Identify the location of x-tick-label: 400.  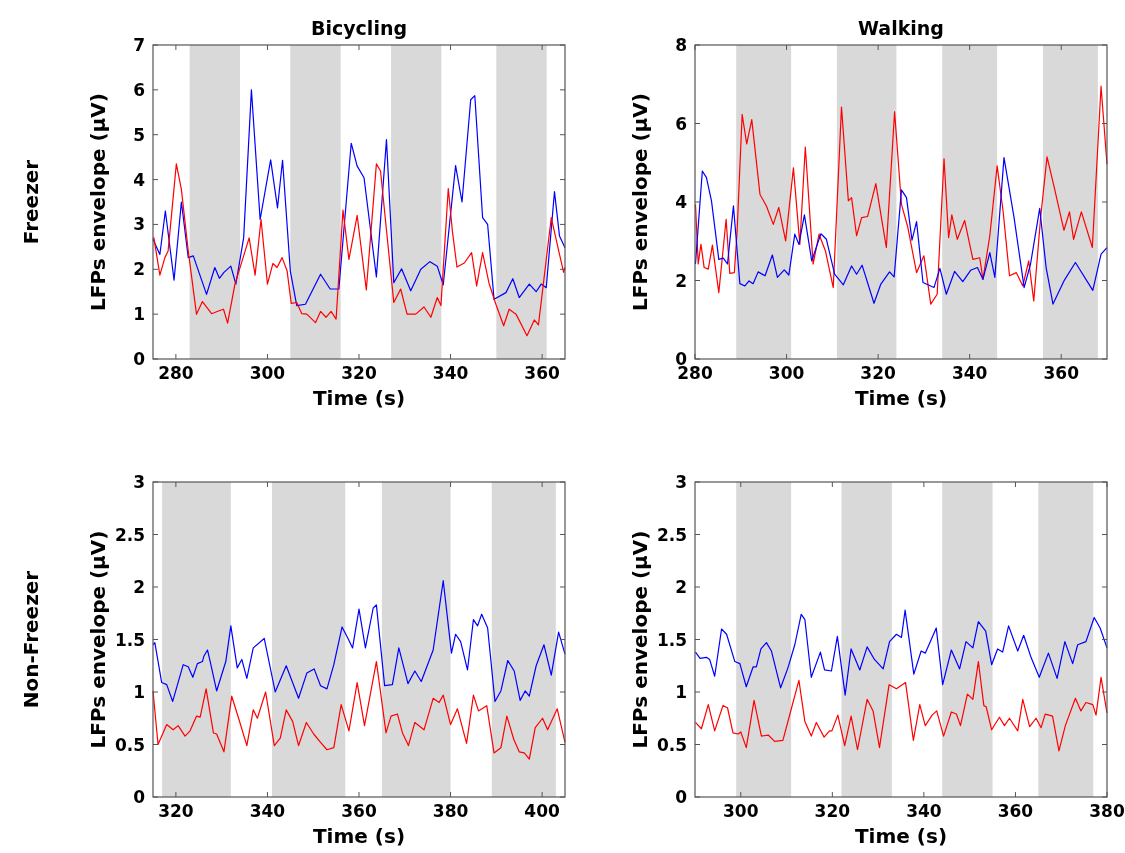
(542, 811).